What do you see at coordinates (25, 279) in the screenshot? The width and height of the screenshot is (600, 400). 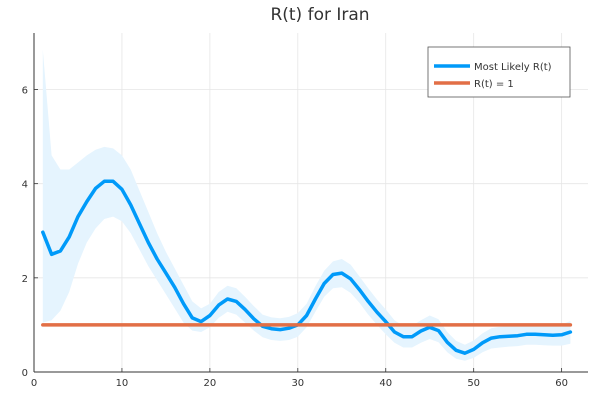 I see `y-tick-label: 2` at bounding box center [25, 279].